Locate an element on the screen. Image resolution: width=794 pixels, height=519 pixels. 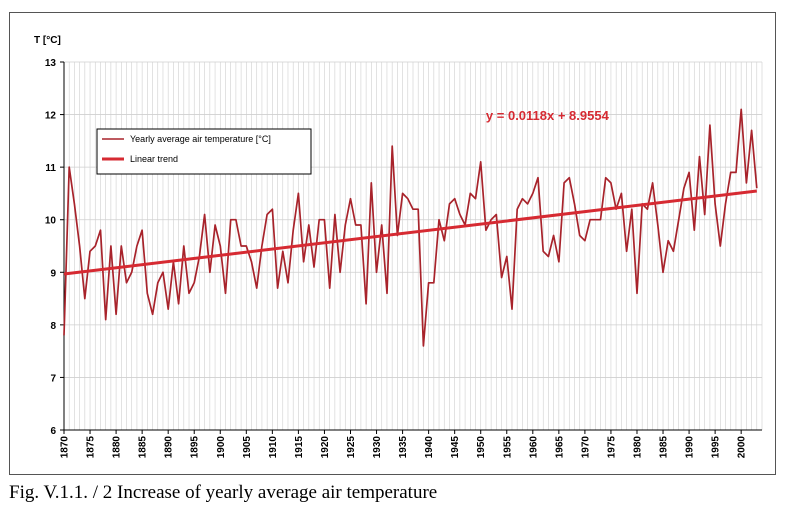
y-tick-label: 13 is located at coordinates (51, 63).